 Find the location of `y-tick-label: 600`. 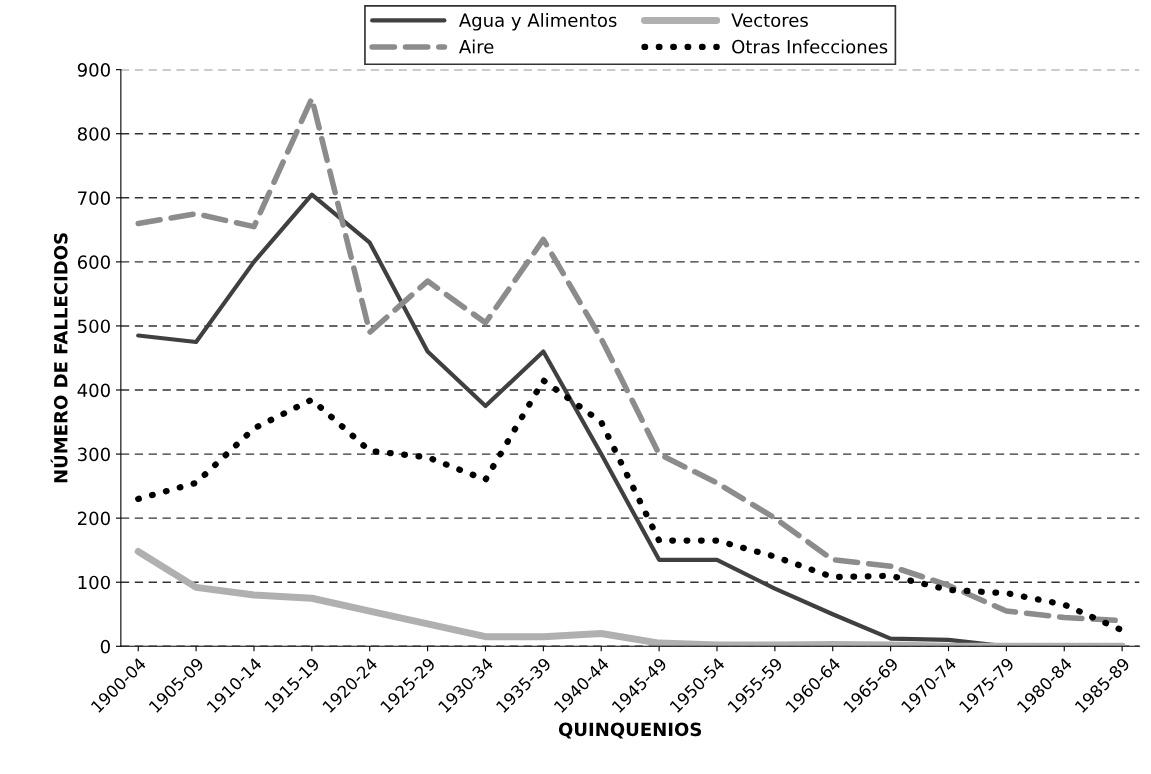

y-tick-label: 600 is located at coordinates (93, 262).